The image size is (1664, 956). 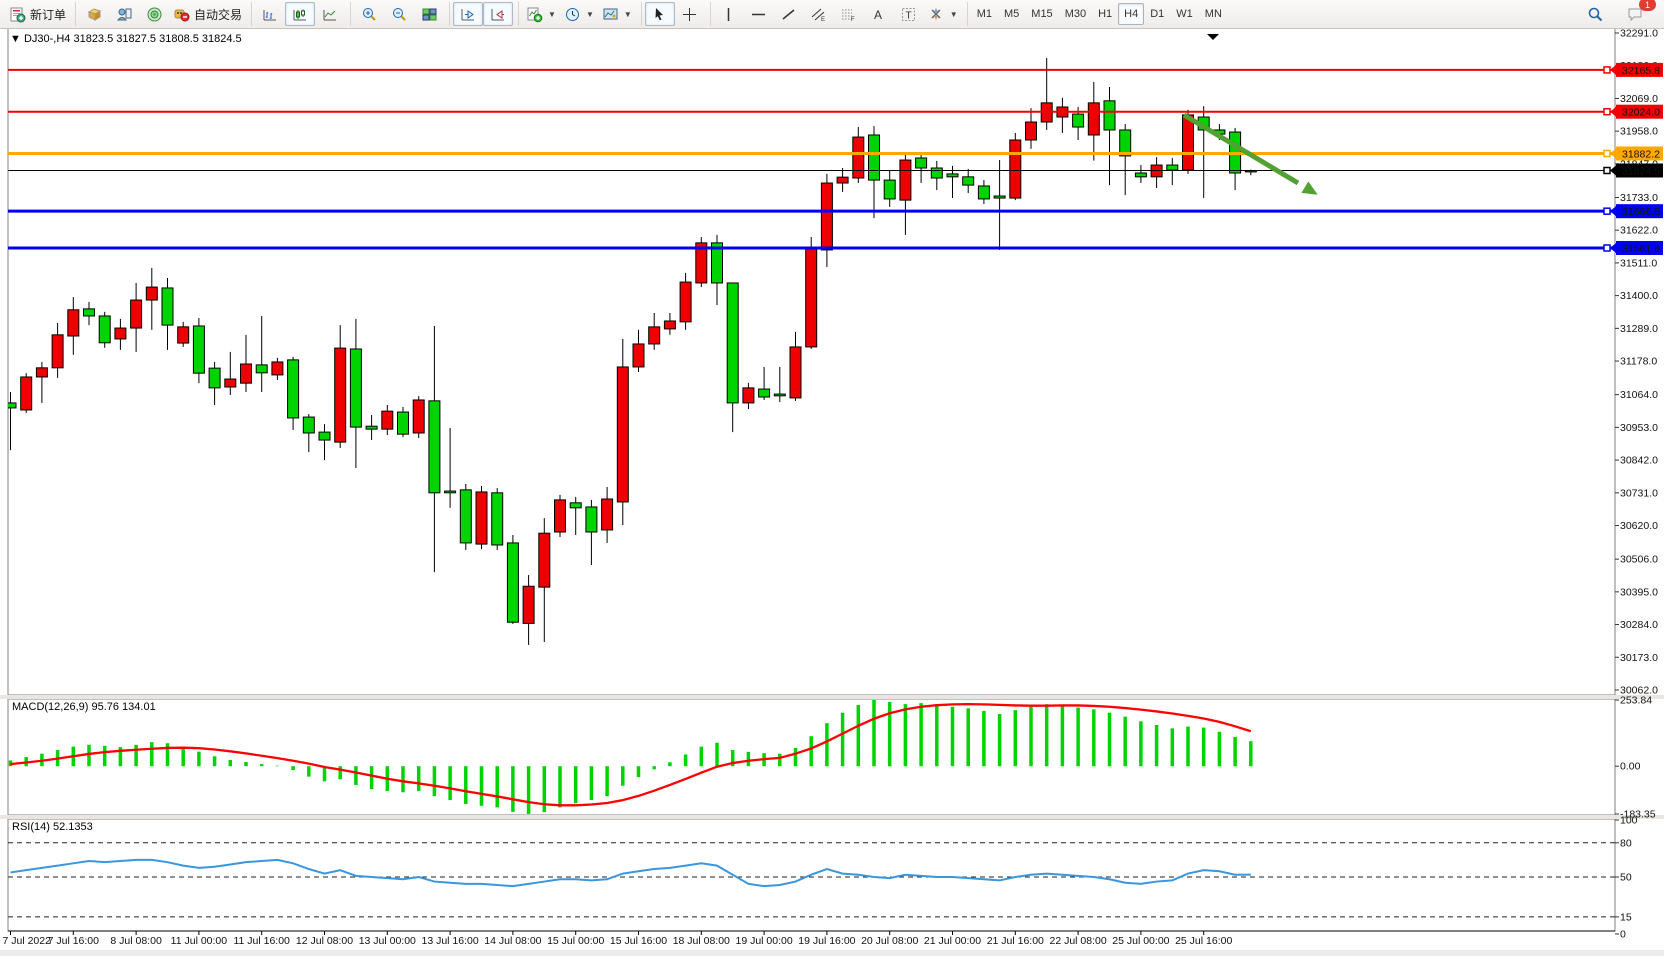 I want to click on zoom-in-button, so click(x=369, y=14).